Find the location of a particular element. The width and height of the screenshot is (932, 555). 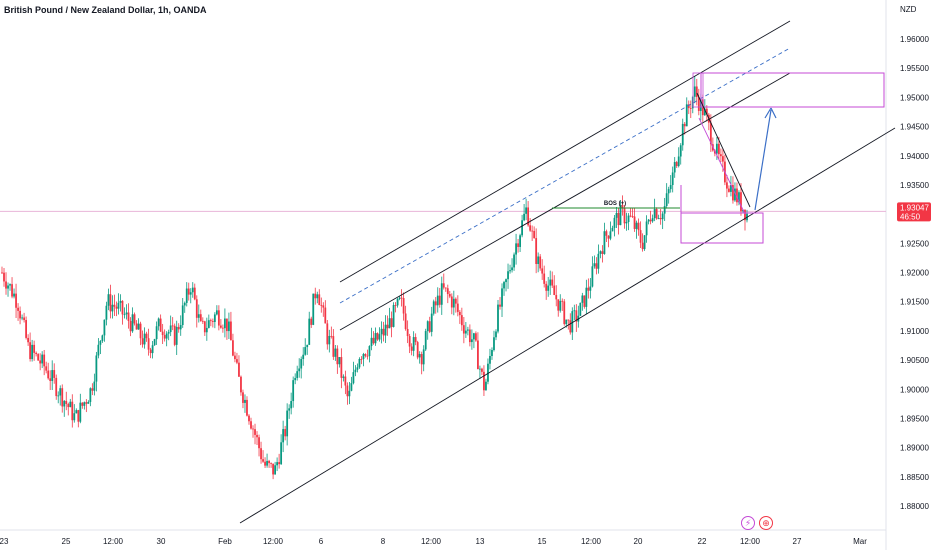

x-tick-label: Feb is located at coordinates (225, 541).